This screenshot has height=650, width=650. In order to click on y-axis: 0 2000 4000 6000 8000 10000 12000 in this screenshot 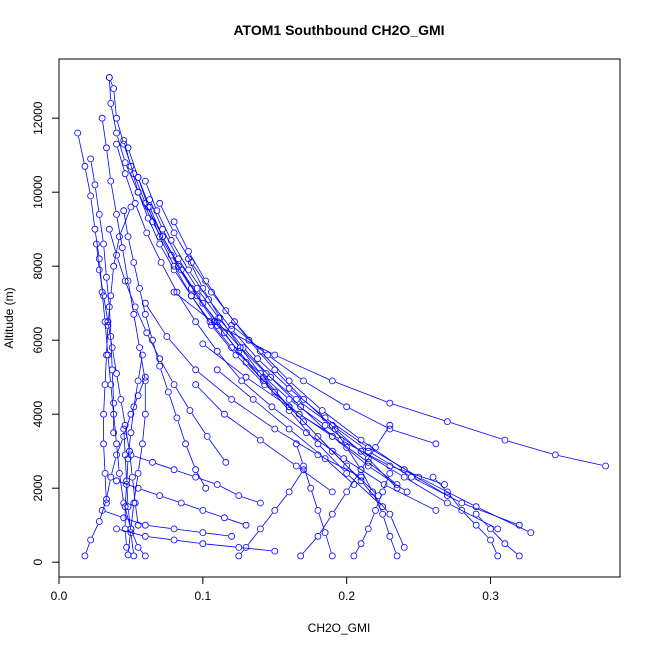, I will do `click(45, 333)`.